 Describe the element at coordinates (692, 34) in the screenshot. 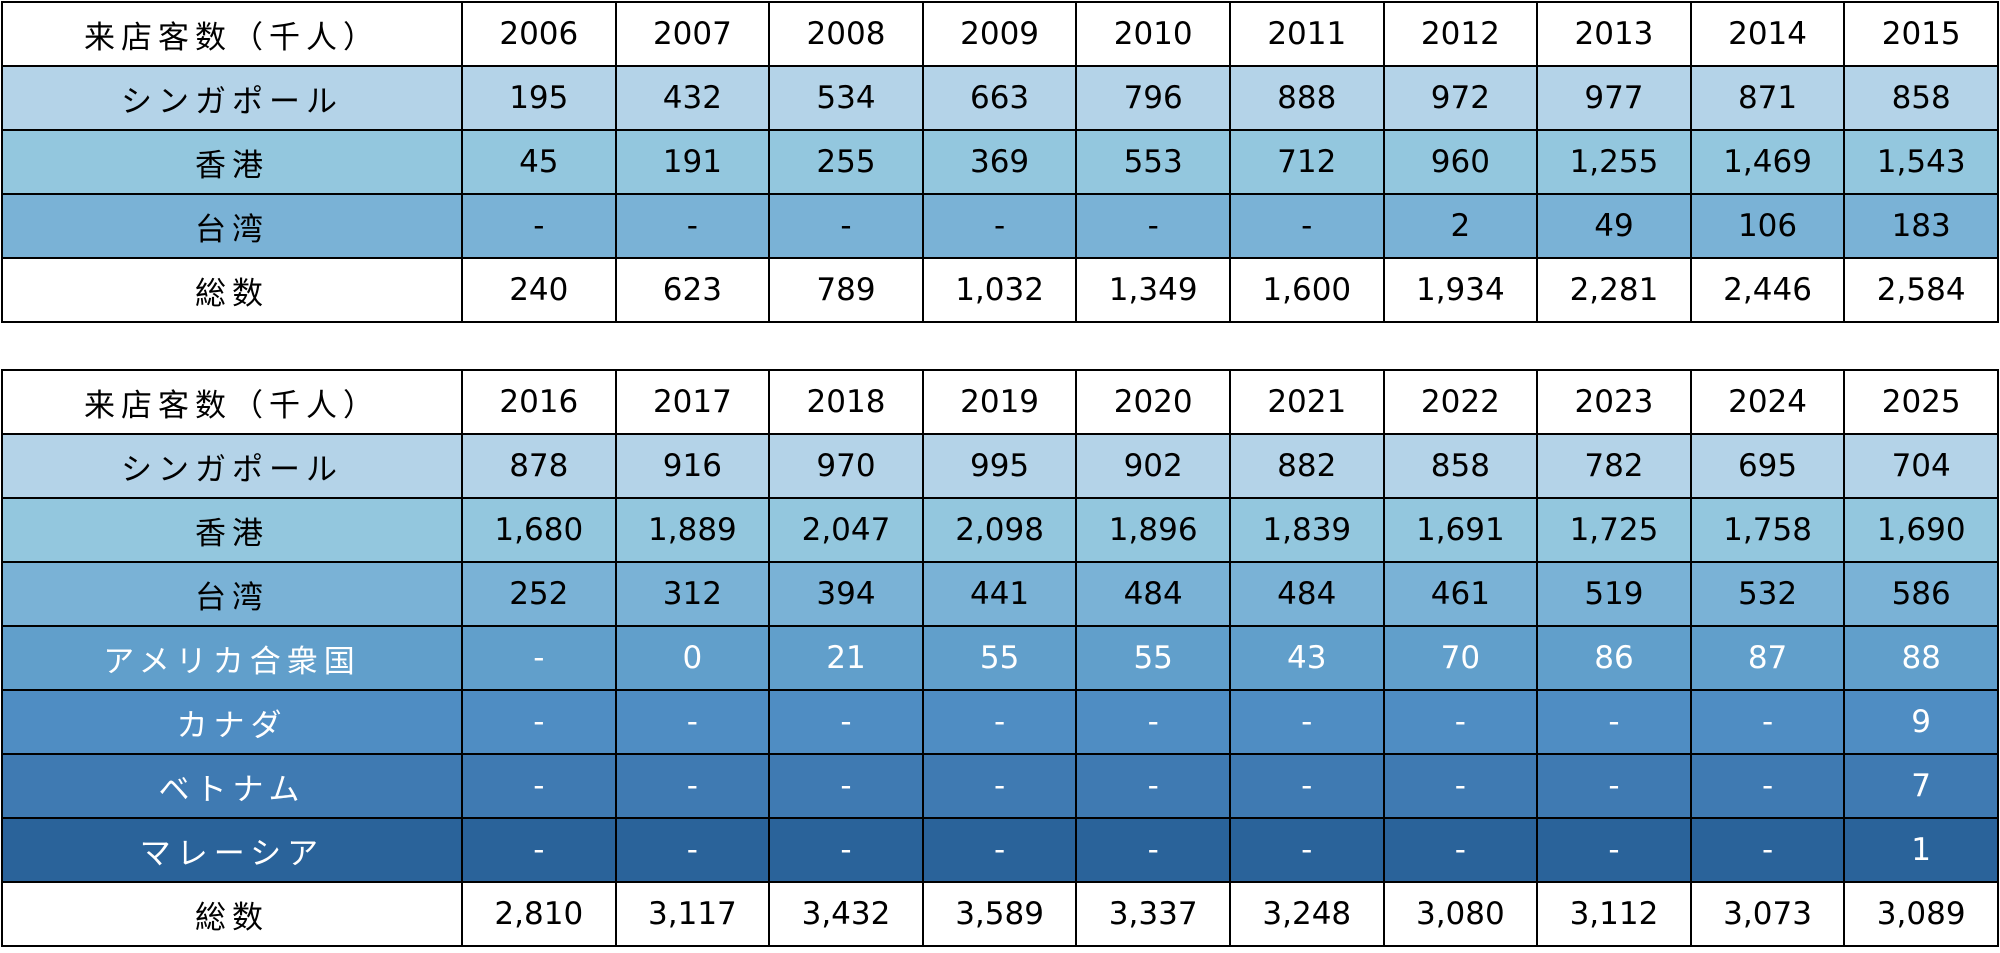

I see `cell: 2007` at that location.